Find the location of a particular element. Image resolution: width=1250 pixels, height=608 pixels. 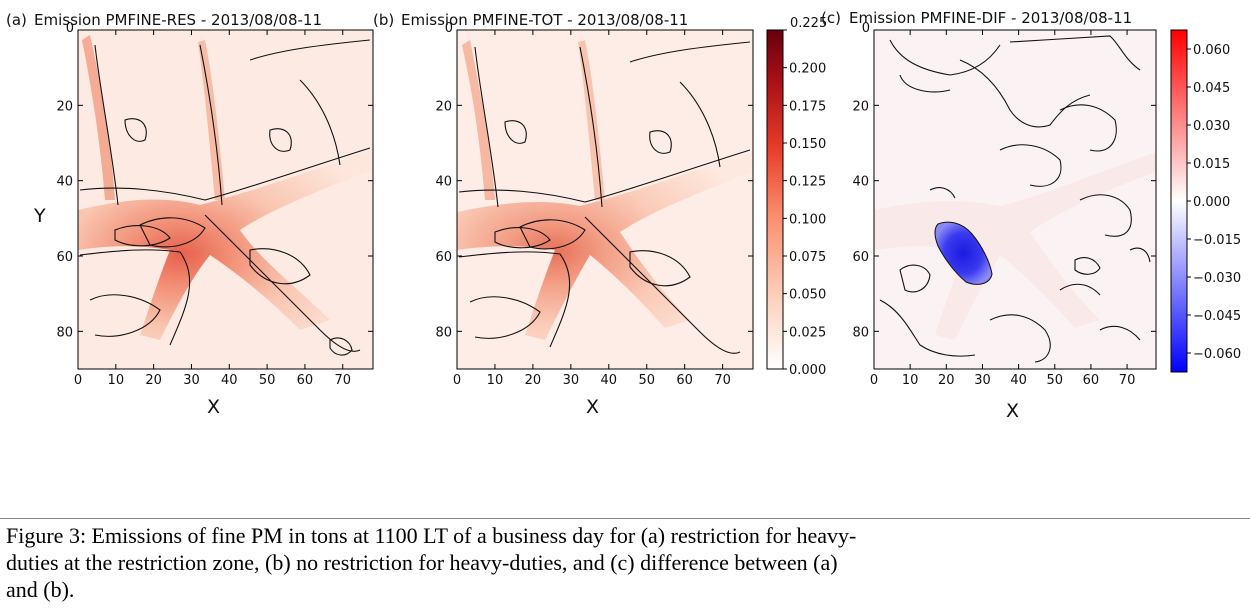

panel-b-frame is located at coordinates (605, 199).